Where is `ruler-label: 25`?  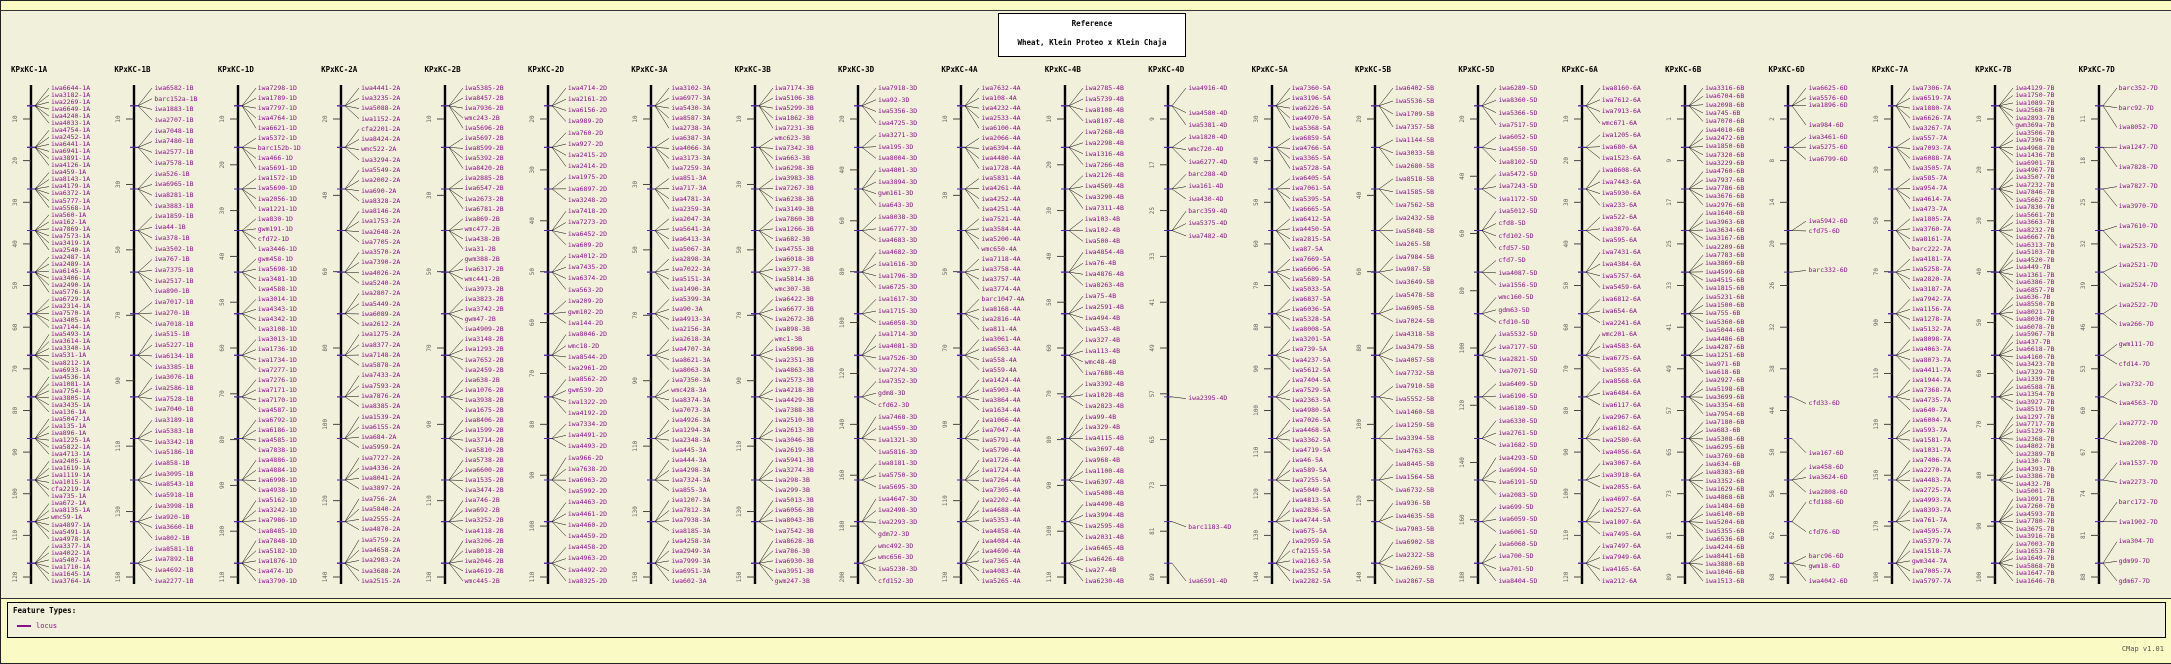 ruler-label: 25 is located at coordinates (1152, 211).